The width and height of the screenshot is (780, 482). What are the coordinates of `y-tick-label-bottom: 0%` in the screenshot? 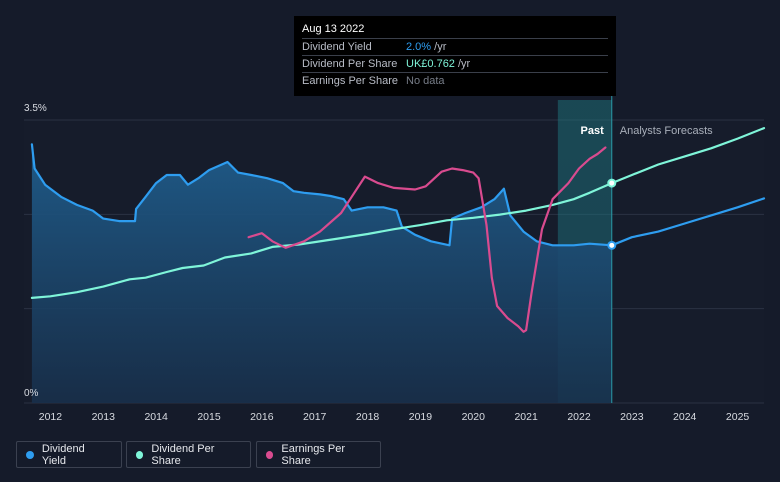 It's located at (31, 393).